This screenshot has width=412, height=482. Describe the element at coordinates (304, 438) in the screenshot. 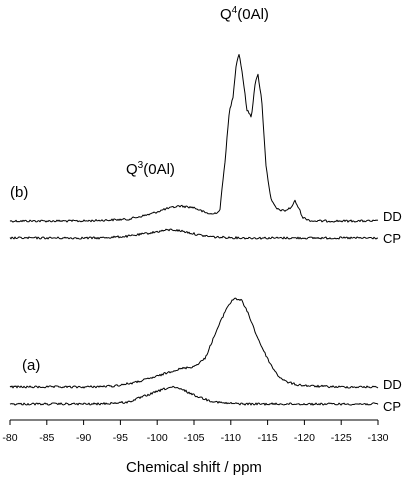

I see `x-tick-label-8: -120` at that location.